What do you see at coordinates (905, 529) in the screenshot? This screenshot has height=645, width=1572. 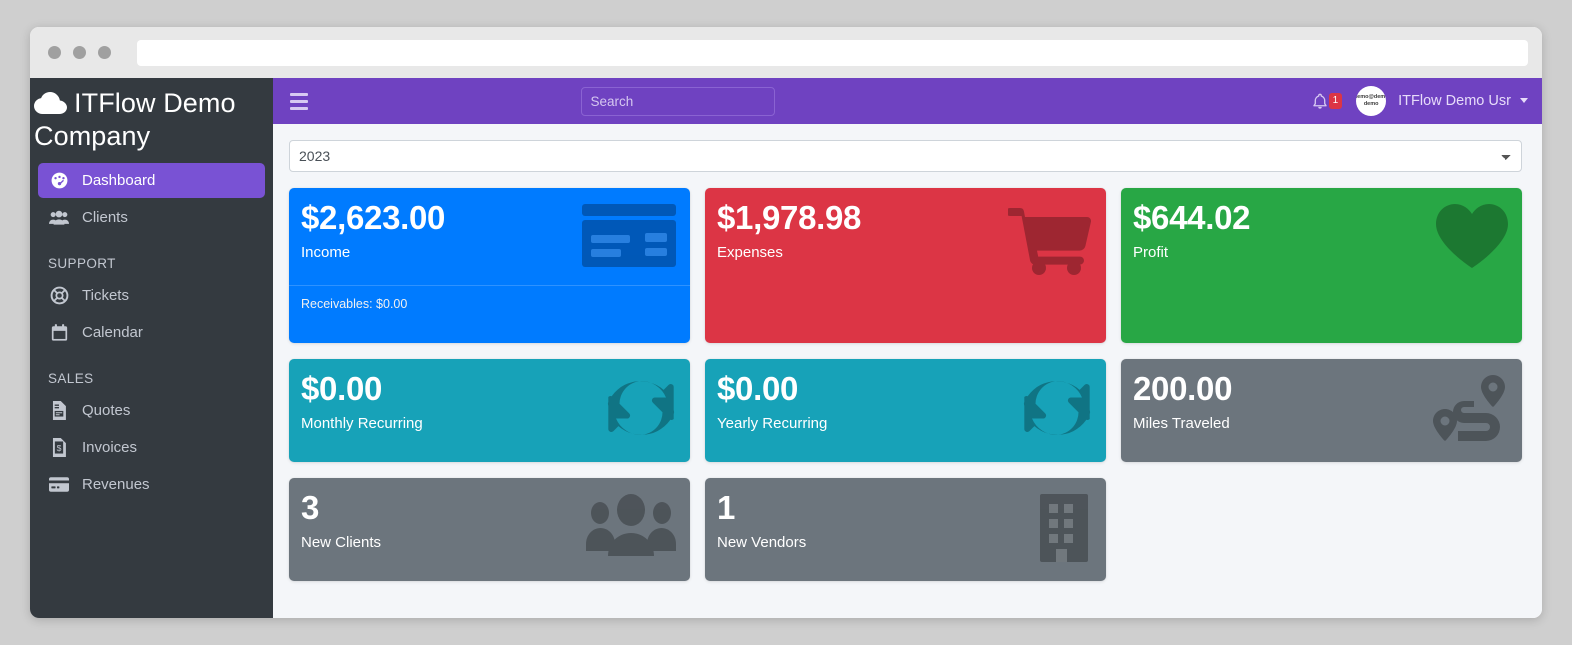 I see `stat-card-new-vendors: 1 New Vendors` at bounding box center [905, 529].